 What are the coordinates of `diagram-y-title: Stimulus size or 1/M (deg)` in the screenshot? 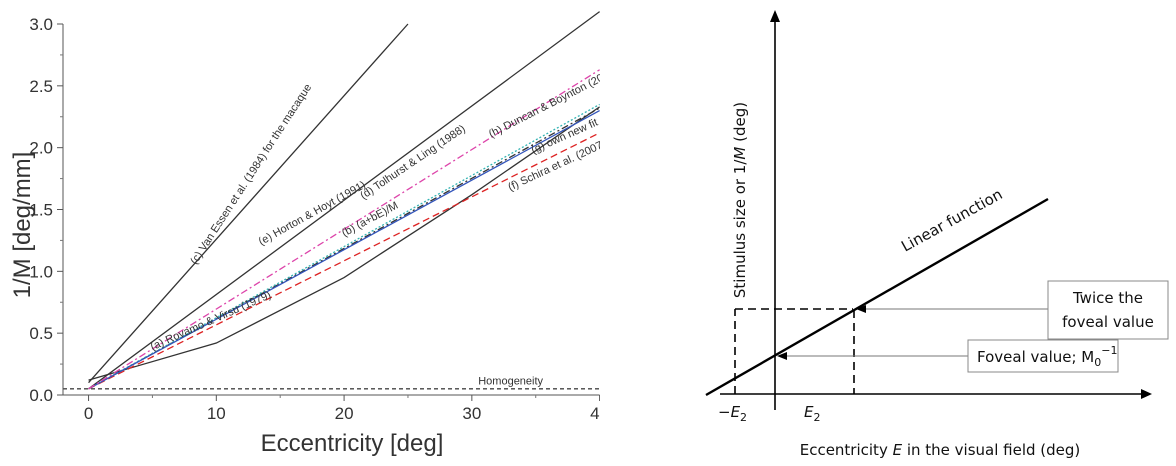 It's located at (740, 200).